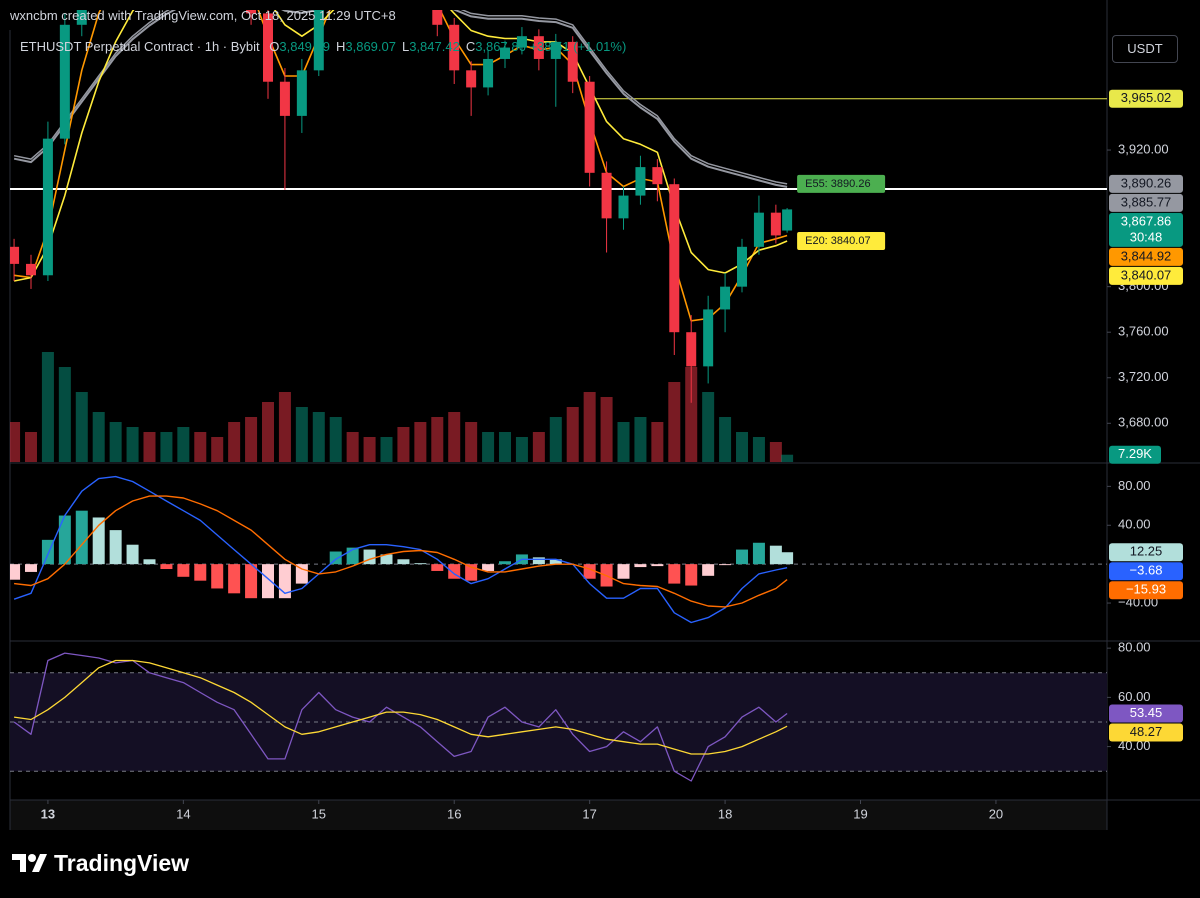 The width and height of the screenshot is (1200, 898). I want to click on price-badge-label: 48.27, so click(1146, 731).